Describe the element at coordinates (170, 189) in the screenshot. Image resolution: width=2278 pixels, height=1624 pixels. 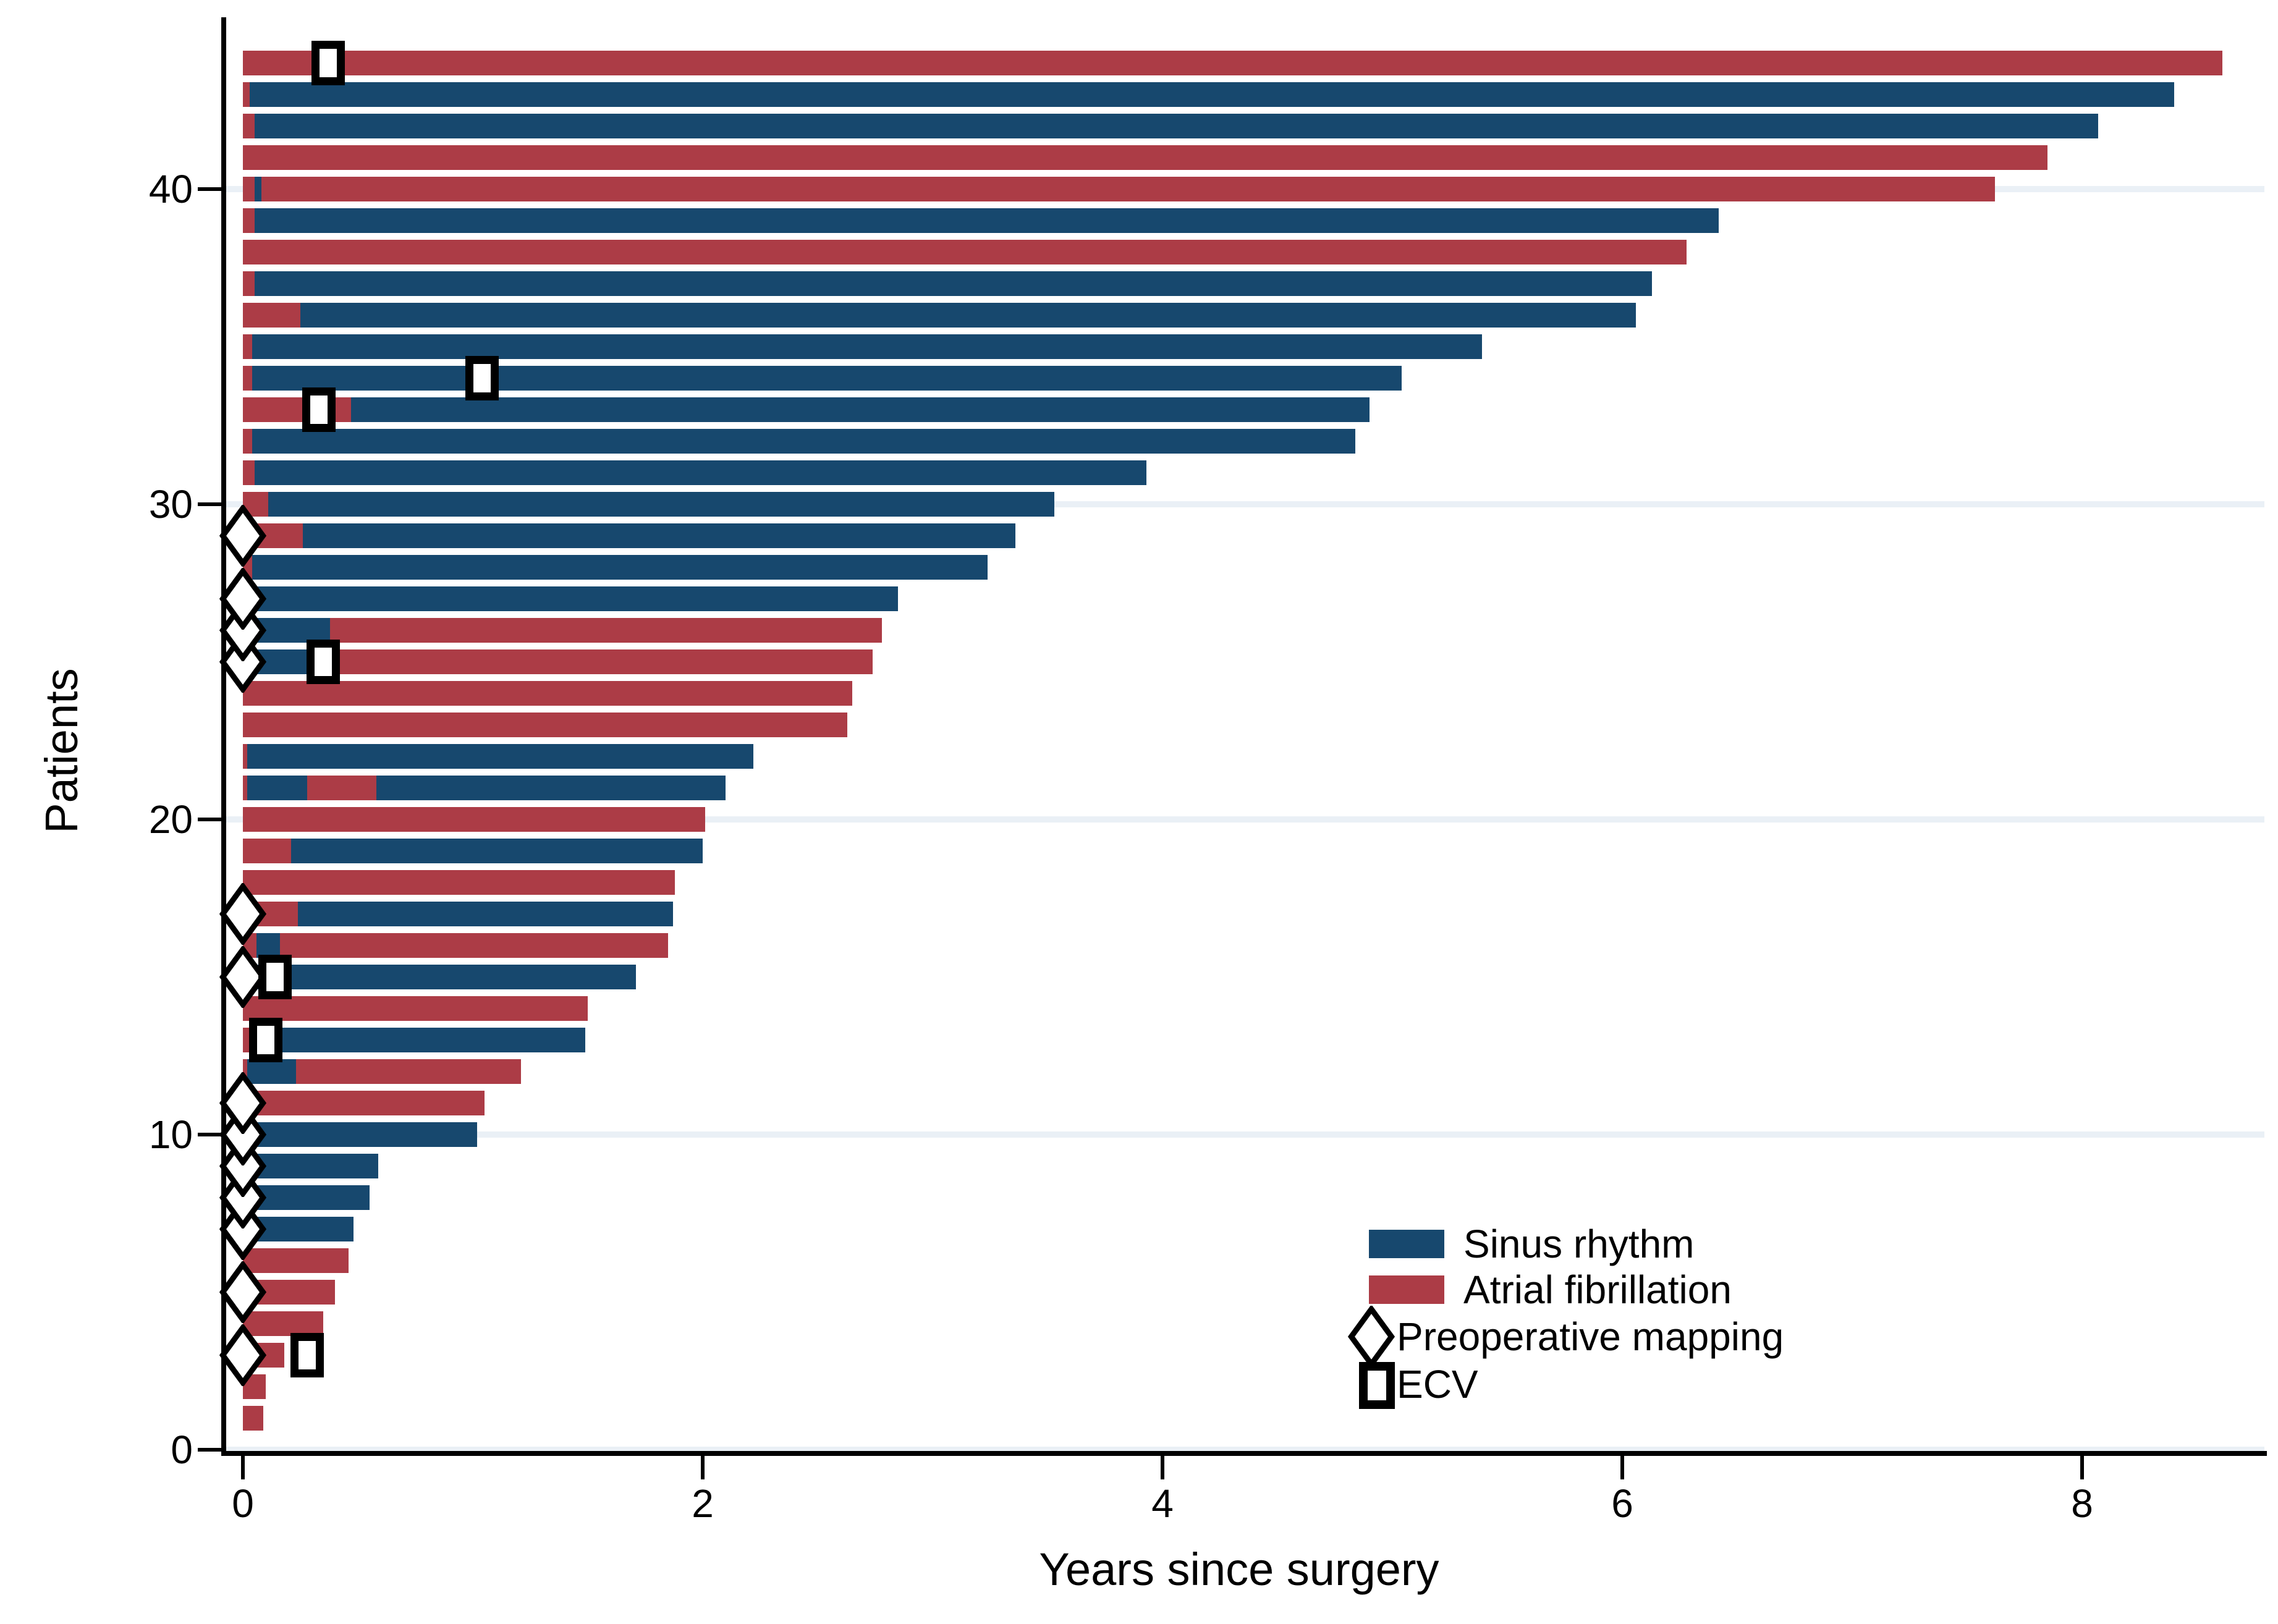
I see `y-tick-label-40: 40` at that location.